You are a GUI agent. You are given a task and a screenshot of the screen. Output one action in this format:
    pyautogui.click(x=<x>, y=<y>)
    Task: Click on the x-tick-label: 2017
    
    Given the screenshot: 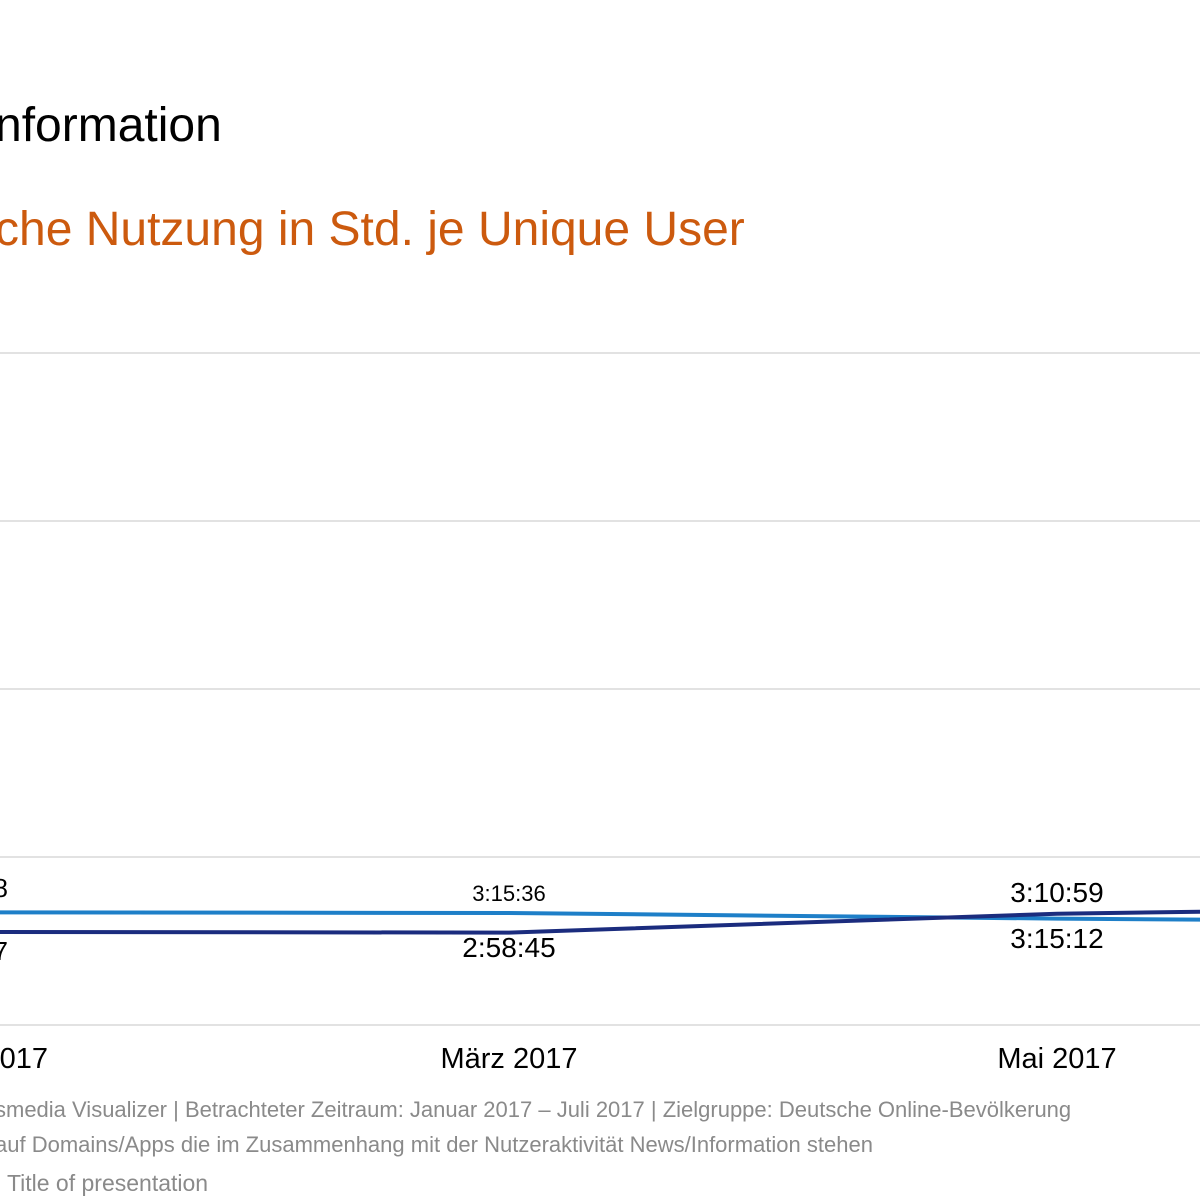 What is the action you would take?
    pyautogui.click(x=24, y=1059)
    